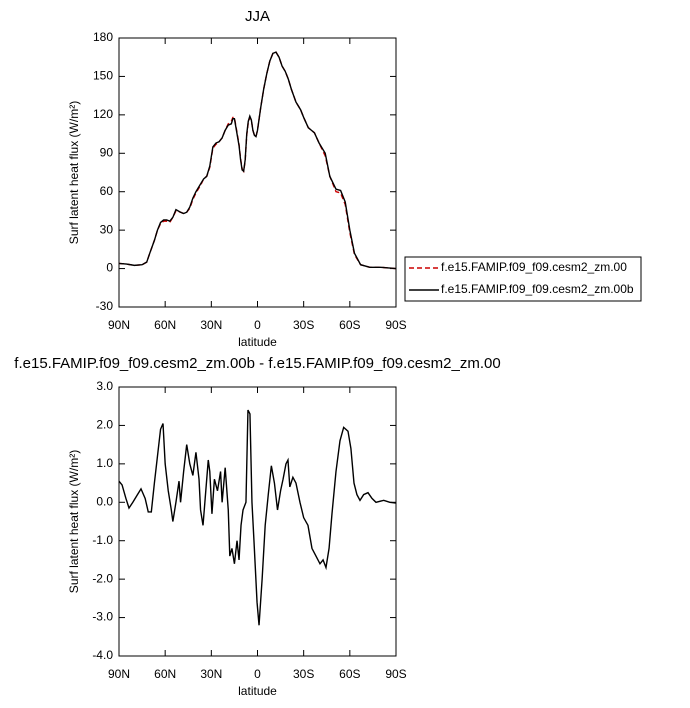 This screenshot has height=708, width=690. Describe the element at coordinates (107, 229) in the screenshot. I see `y-tick-label: 30` at that location.